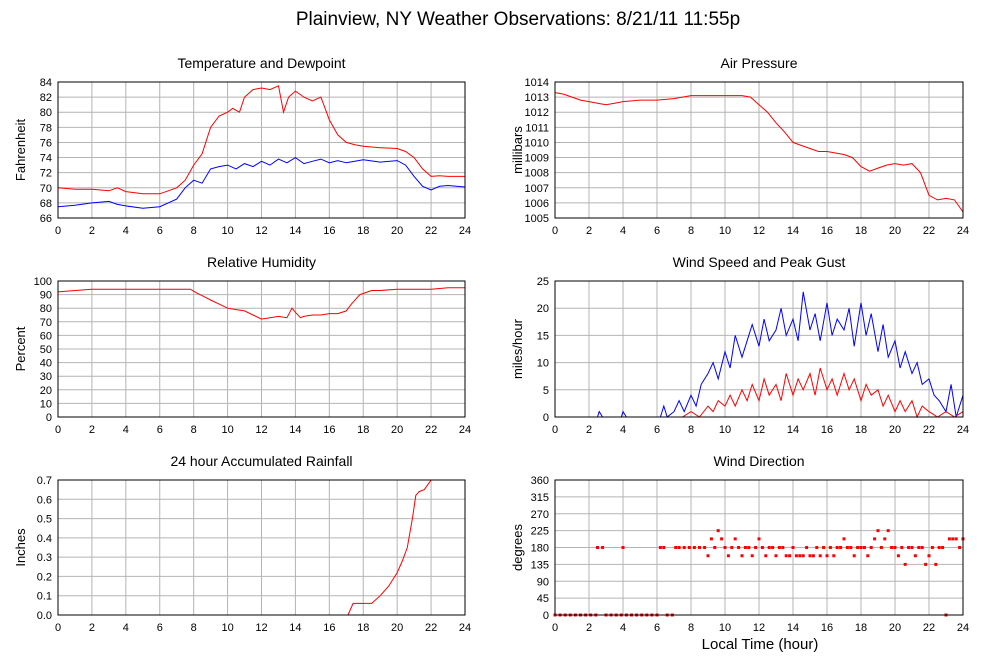 The width and height of the screenshot is (999, 659). What do you see at coordinates (537, 98) in the screenshot?
I see `y-tick-label: 1013` at bounding box center [537, 98].